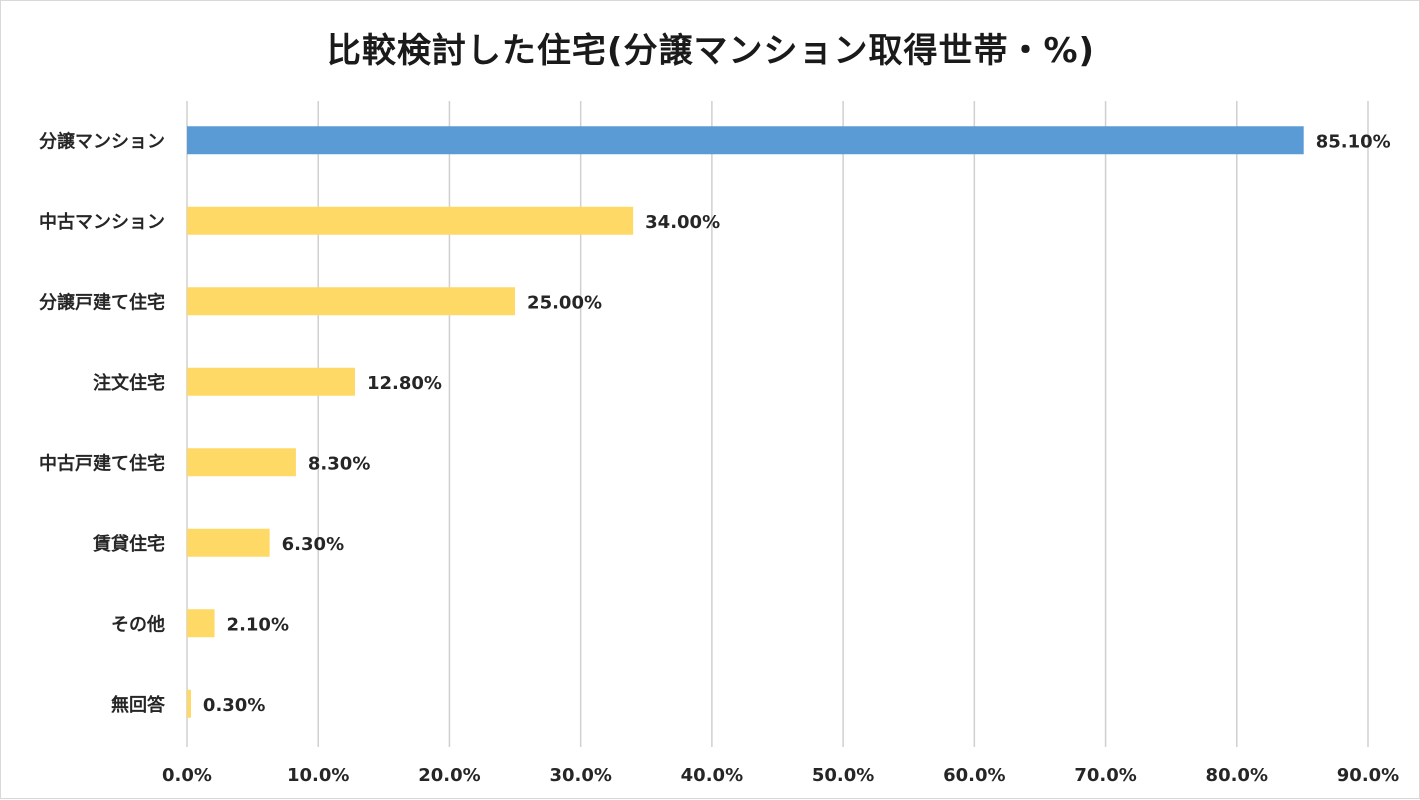 This screenshot has height=800, width=1420. What do you see at coordinates (318, 775) in the screenshot?
I see `x-tick-label: 10.0%` at bounding box center [318, 775].